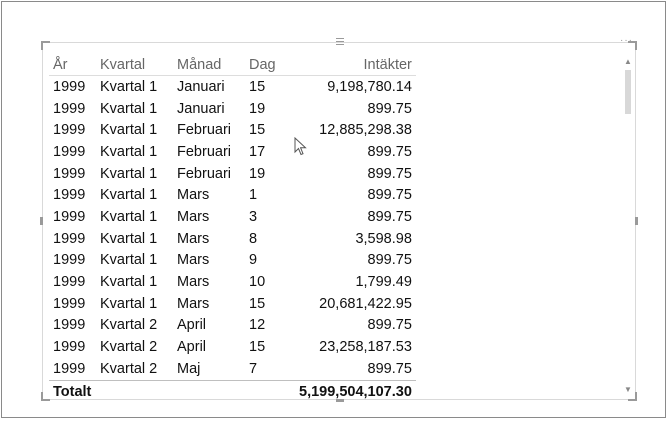  Describe the element at coordinates (253, 216) in the screenshot. I see `cell-day: 3` at that location.